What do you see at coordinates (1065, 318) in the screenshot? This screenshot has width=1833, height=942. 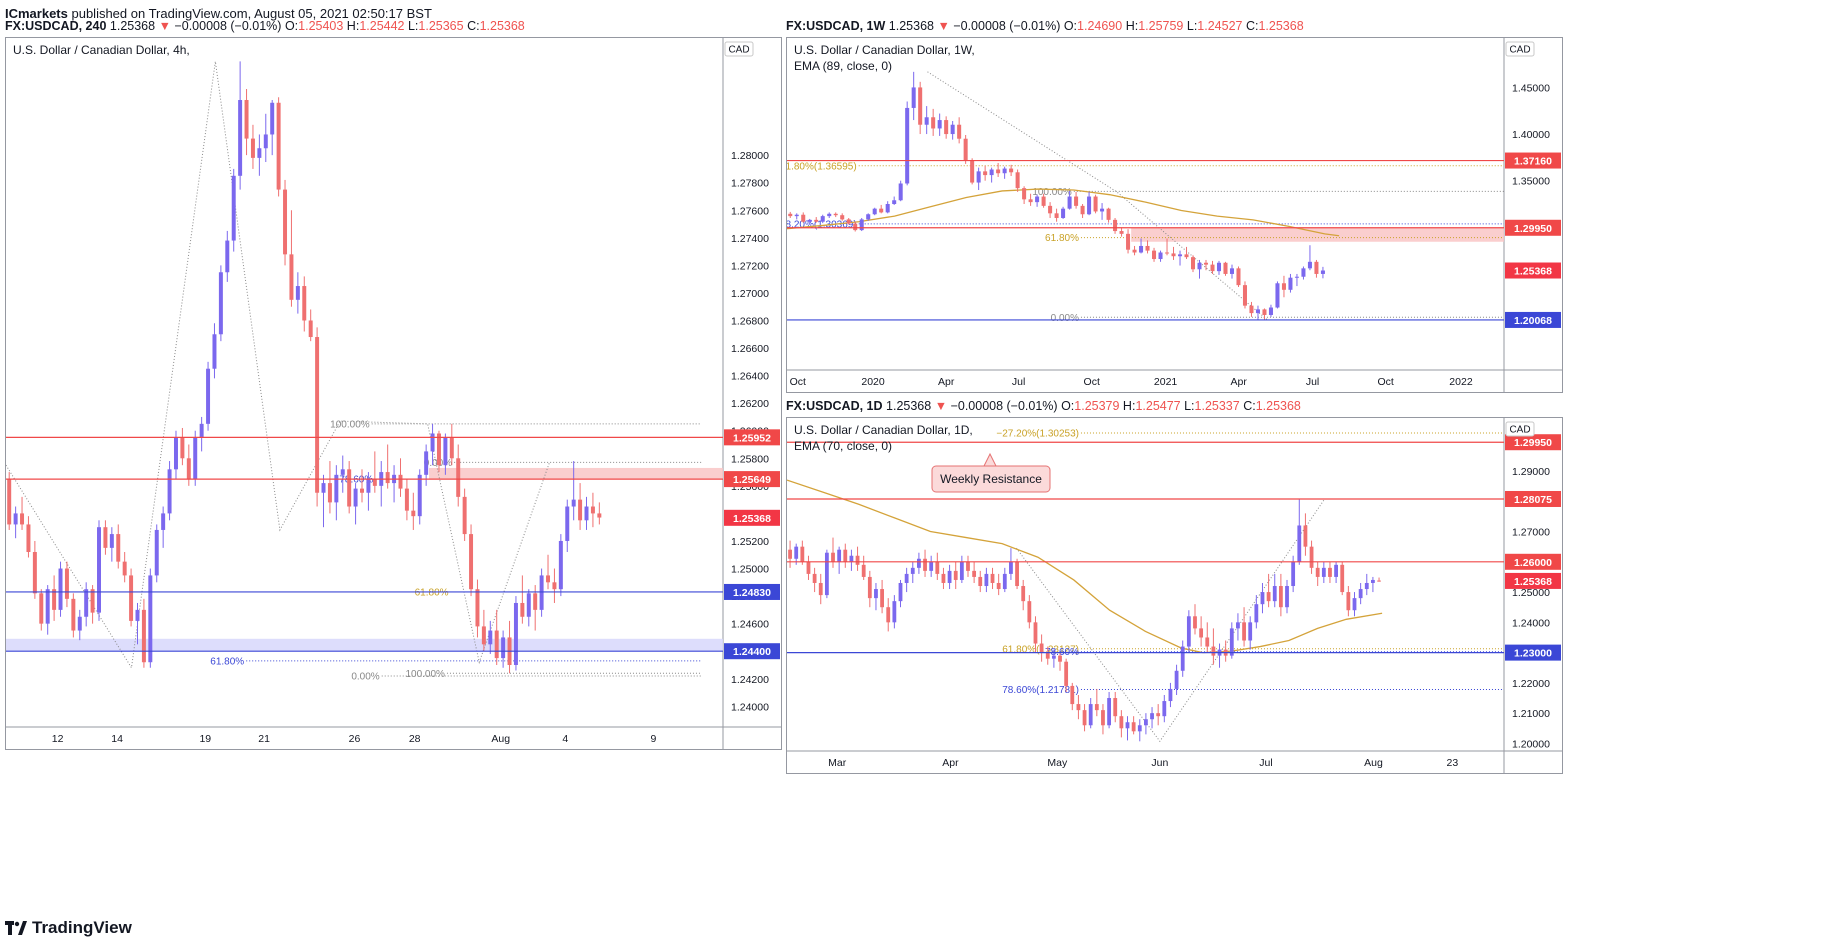 I see `fib-level-label: 0.00%` at bounding box center [1065, 318].